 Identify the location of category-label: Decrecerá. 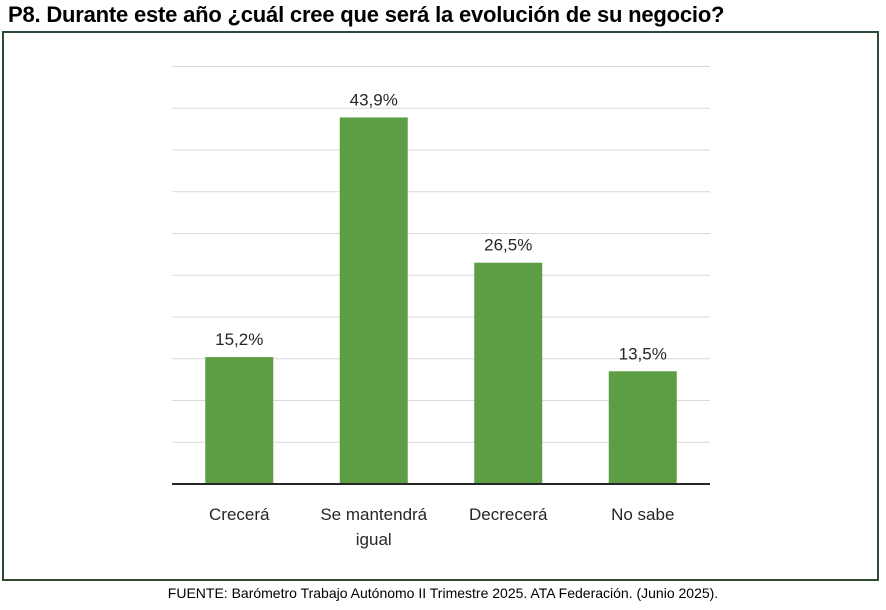
(508, 514).